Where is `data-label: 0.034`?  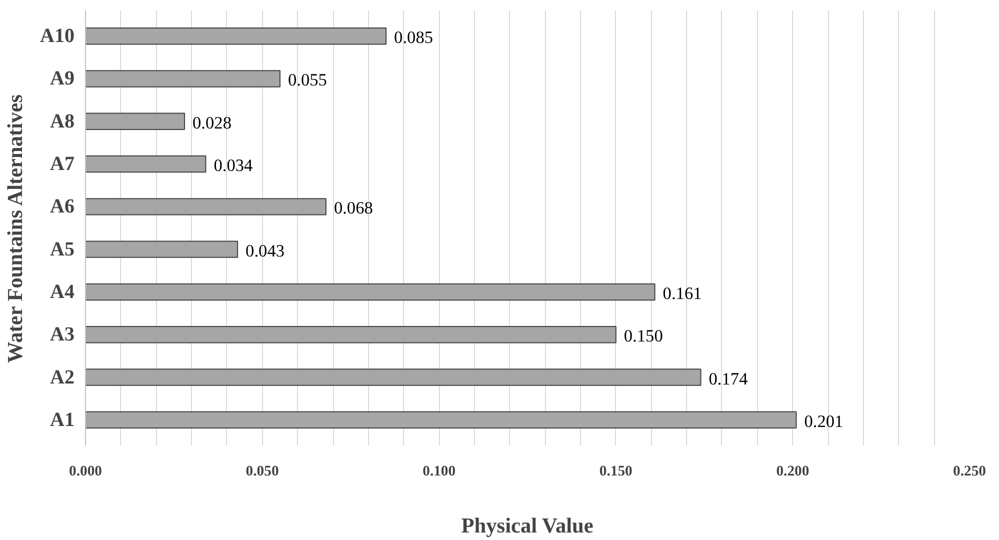
data-label: 0.034 is located at coordinates (234, 166).